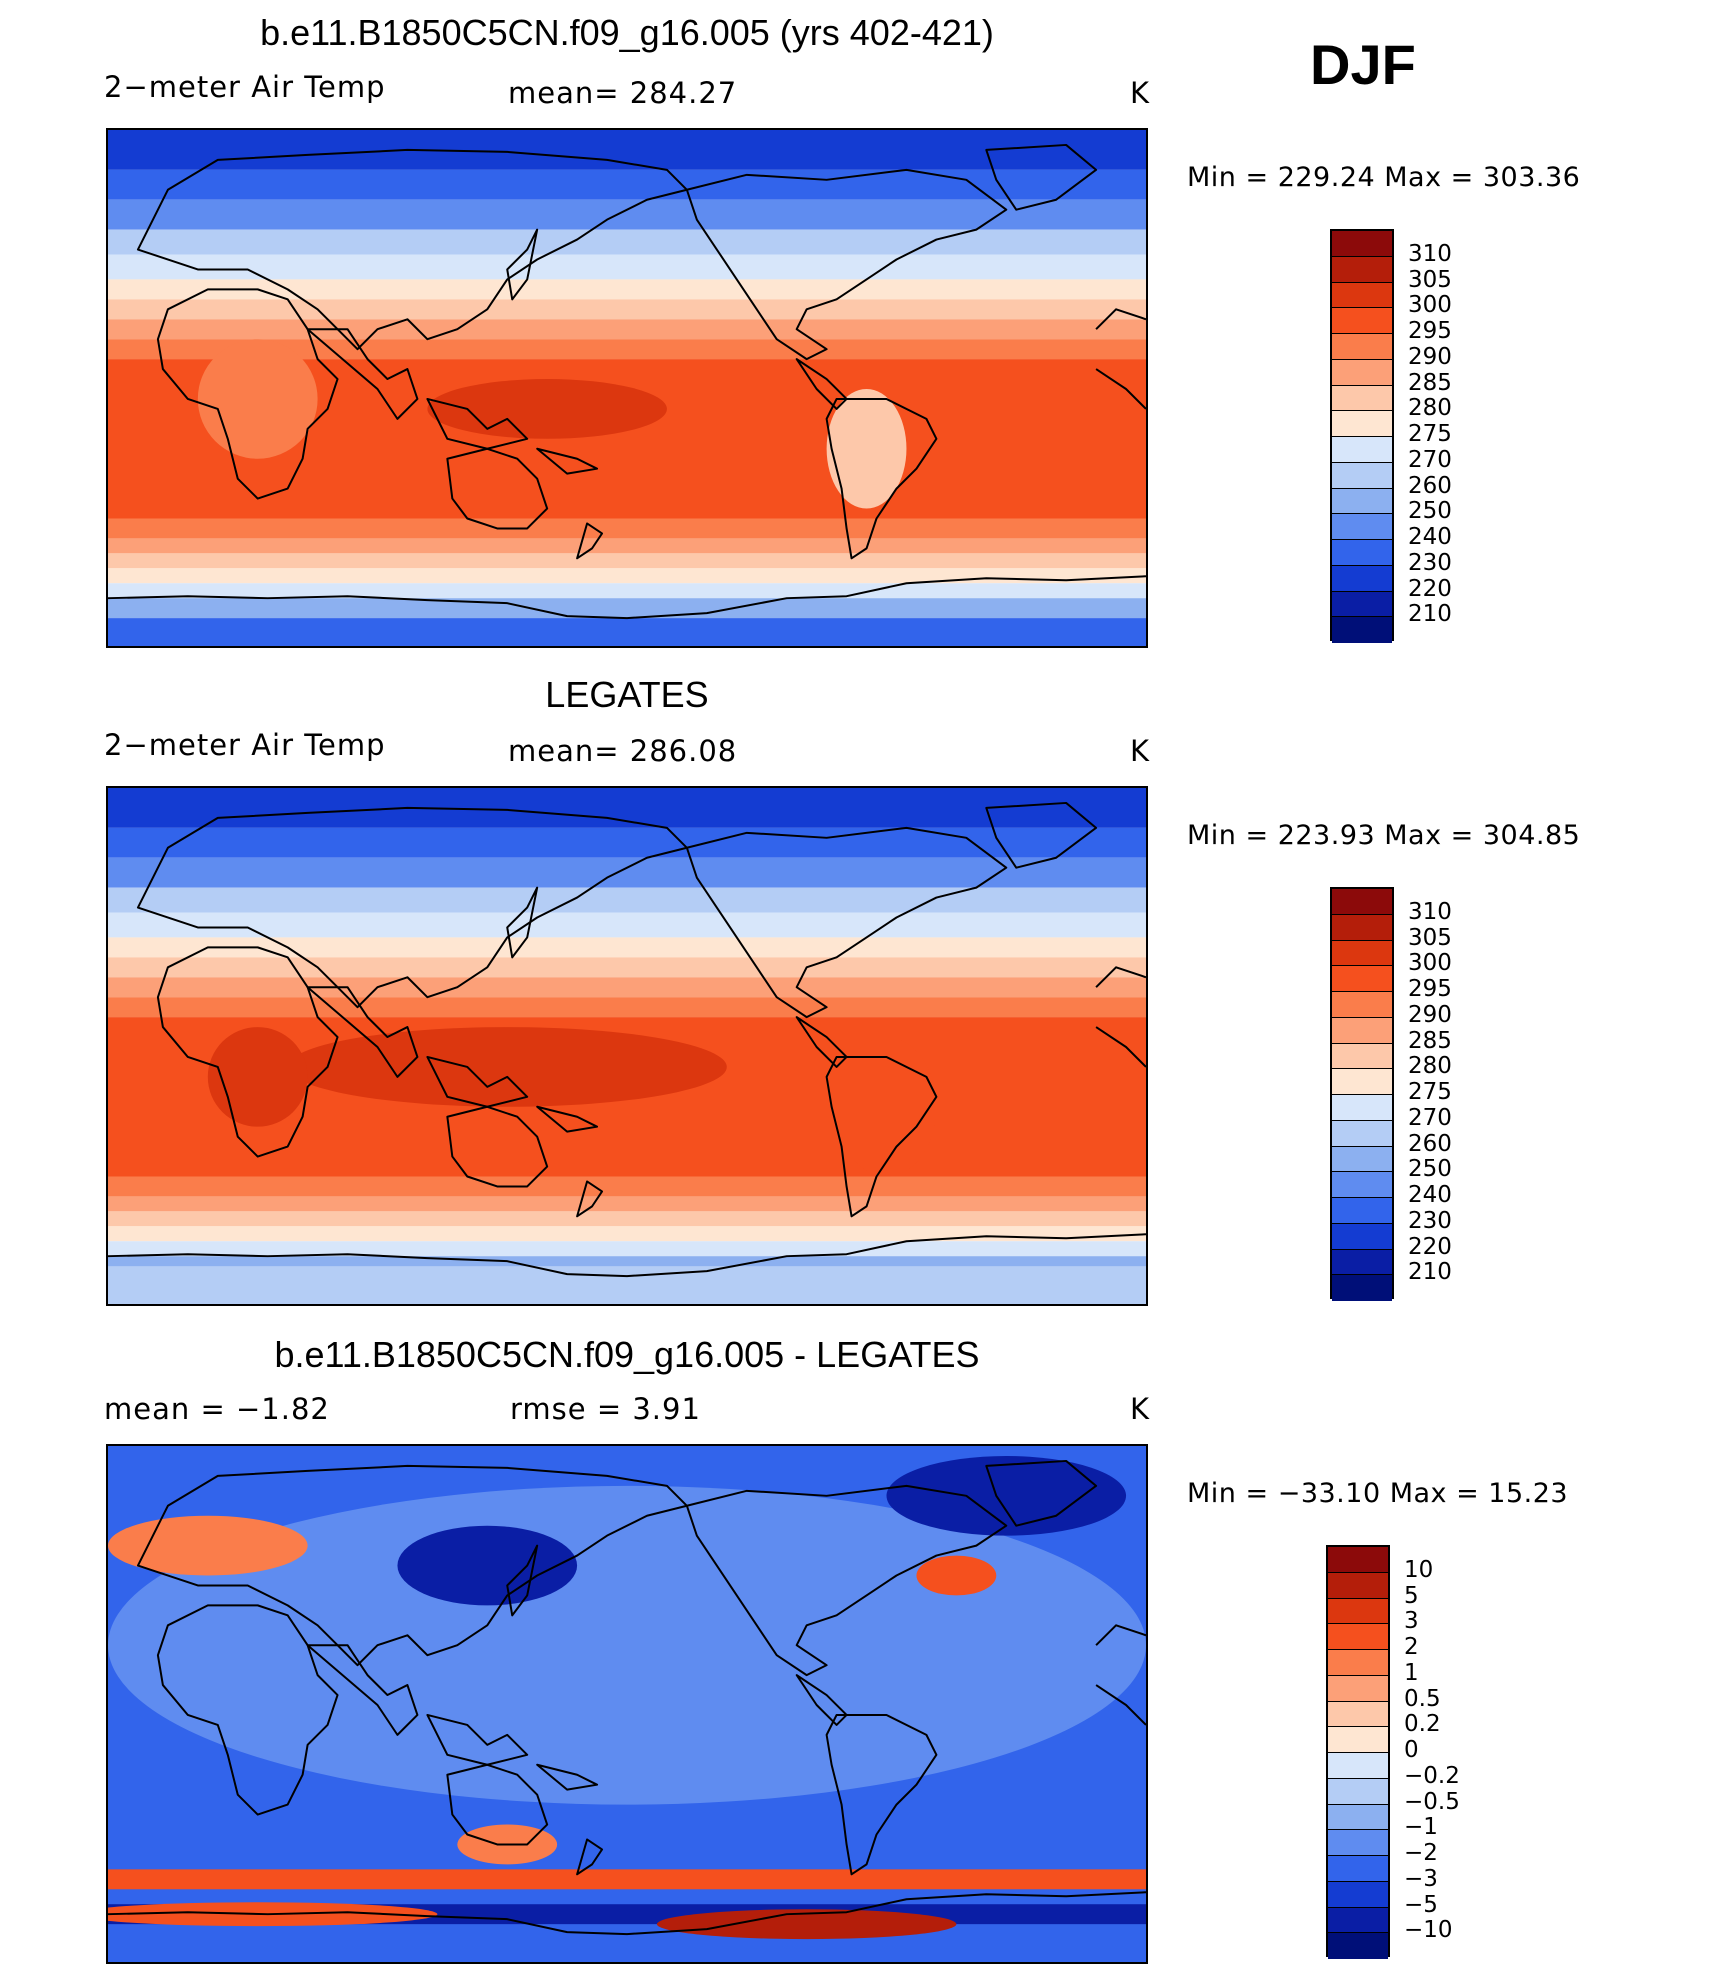 The height and width of the screenshot is (1969, 1710). What do you see at coordinates (605, 1409) in the screenshot?
I see `panel-3-rmse-label: rmse = 3.91` at bounding box center [605, 1409].